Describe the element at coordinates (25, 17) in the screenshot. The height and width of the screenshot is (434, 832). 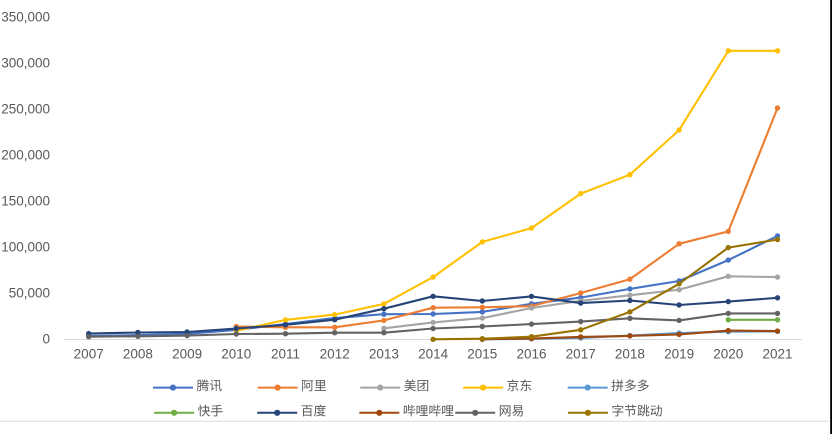
I see `svg-text: 350,000` at that location.